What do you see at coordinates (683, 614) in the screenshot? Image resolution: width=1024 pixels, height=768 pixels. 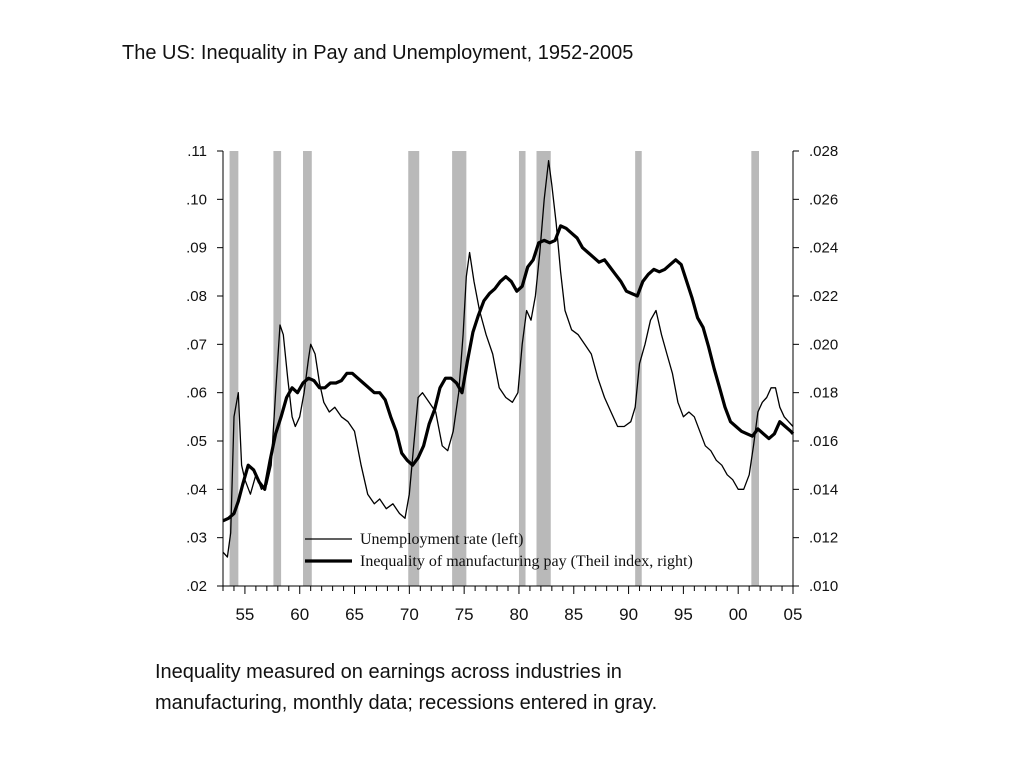 I see `x-axis-tick-label: 95` at bounding box center [683, 614].